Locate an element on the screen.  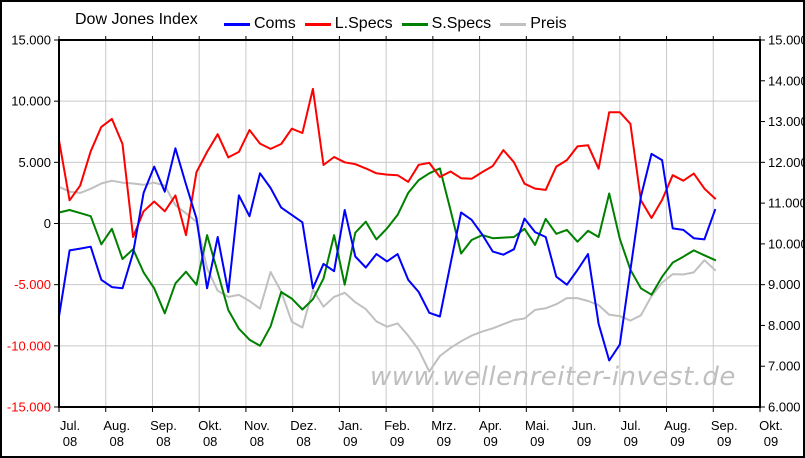
legend-label-sspecs: S.Specs is located at coordinates (461, 23).